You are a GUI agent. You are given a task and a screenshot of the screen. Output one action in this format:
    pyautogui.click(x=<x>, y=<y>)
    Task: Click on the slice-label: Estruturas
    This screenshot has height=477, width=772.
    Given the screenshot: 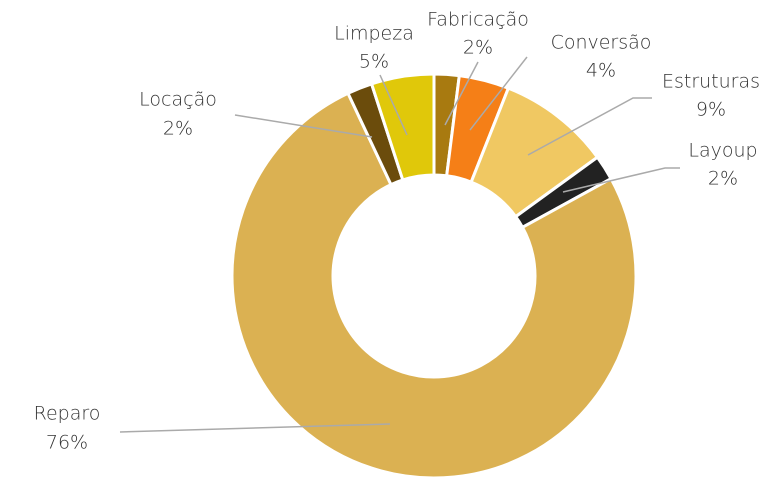 What is the action you would take?
    pyautogui.click(x=711, y=82)
    